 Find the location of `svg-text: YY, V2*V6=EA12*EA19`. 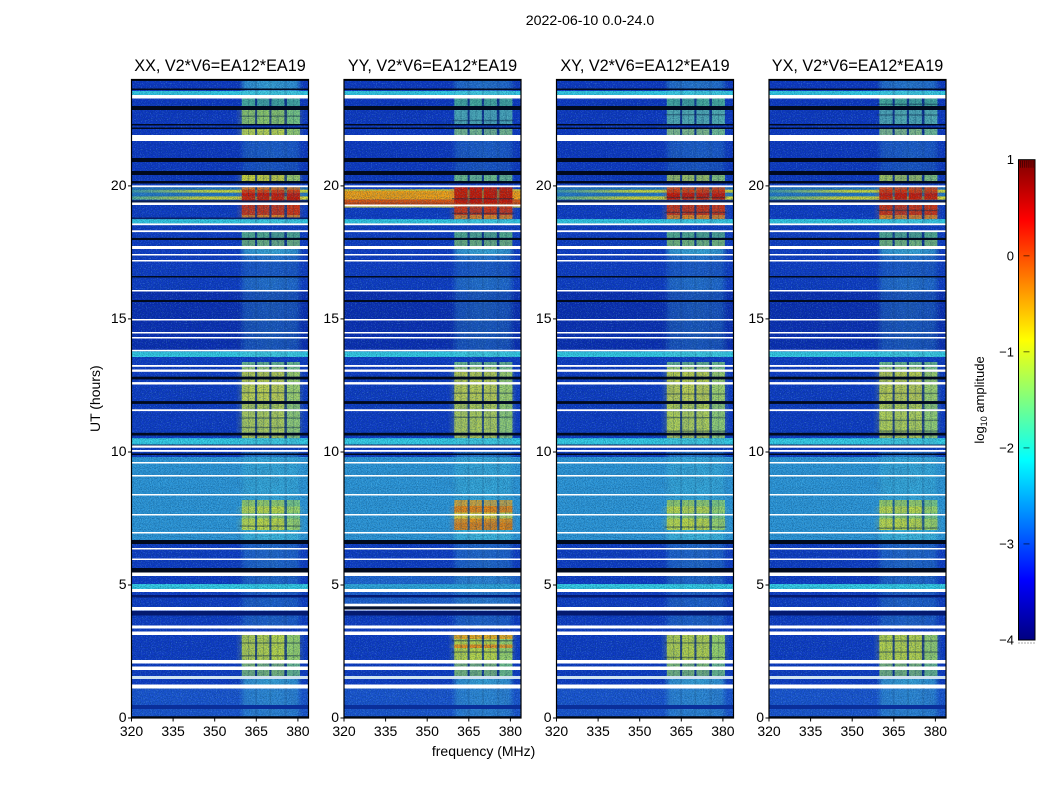

svg-text: YY, V2*V6=EA12*EA19 is located at coordinates (432, 66).